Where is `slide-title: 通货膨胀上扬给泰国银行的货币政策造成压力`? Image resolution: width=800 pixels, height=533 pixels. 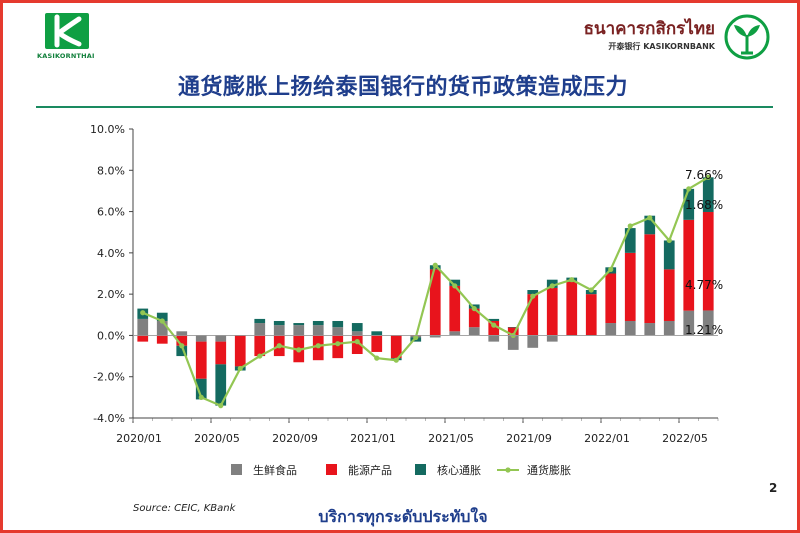
slide-title: 通货膨胀上扬给泰国银行的货币政策造成压力 is located at coordinates (402, 87).